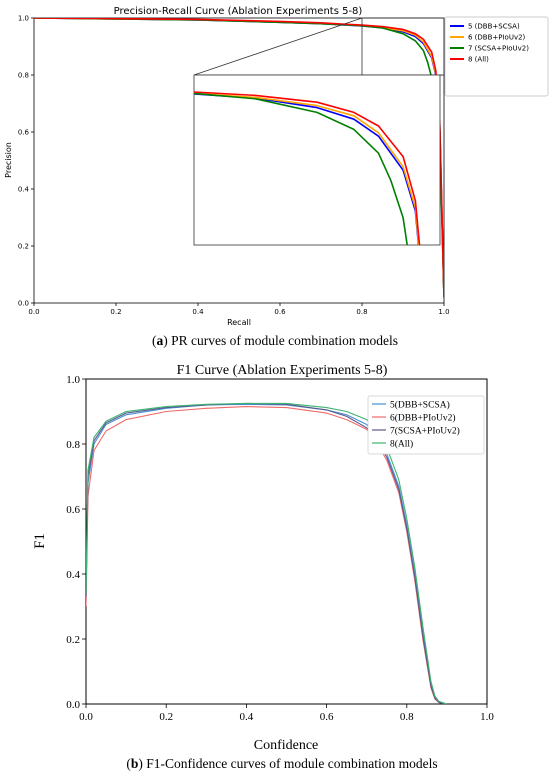 This screenshot has width=550, height=774. What do you see at coordinates (286, 745) in the screenshot?
I see `f1-x-axis-label: Confidence` at bounding box center [286, 745].